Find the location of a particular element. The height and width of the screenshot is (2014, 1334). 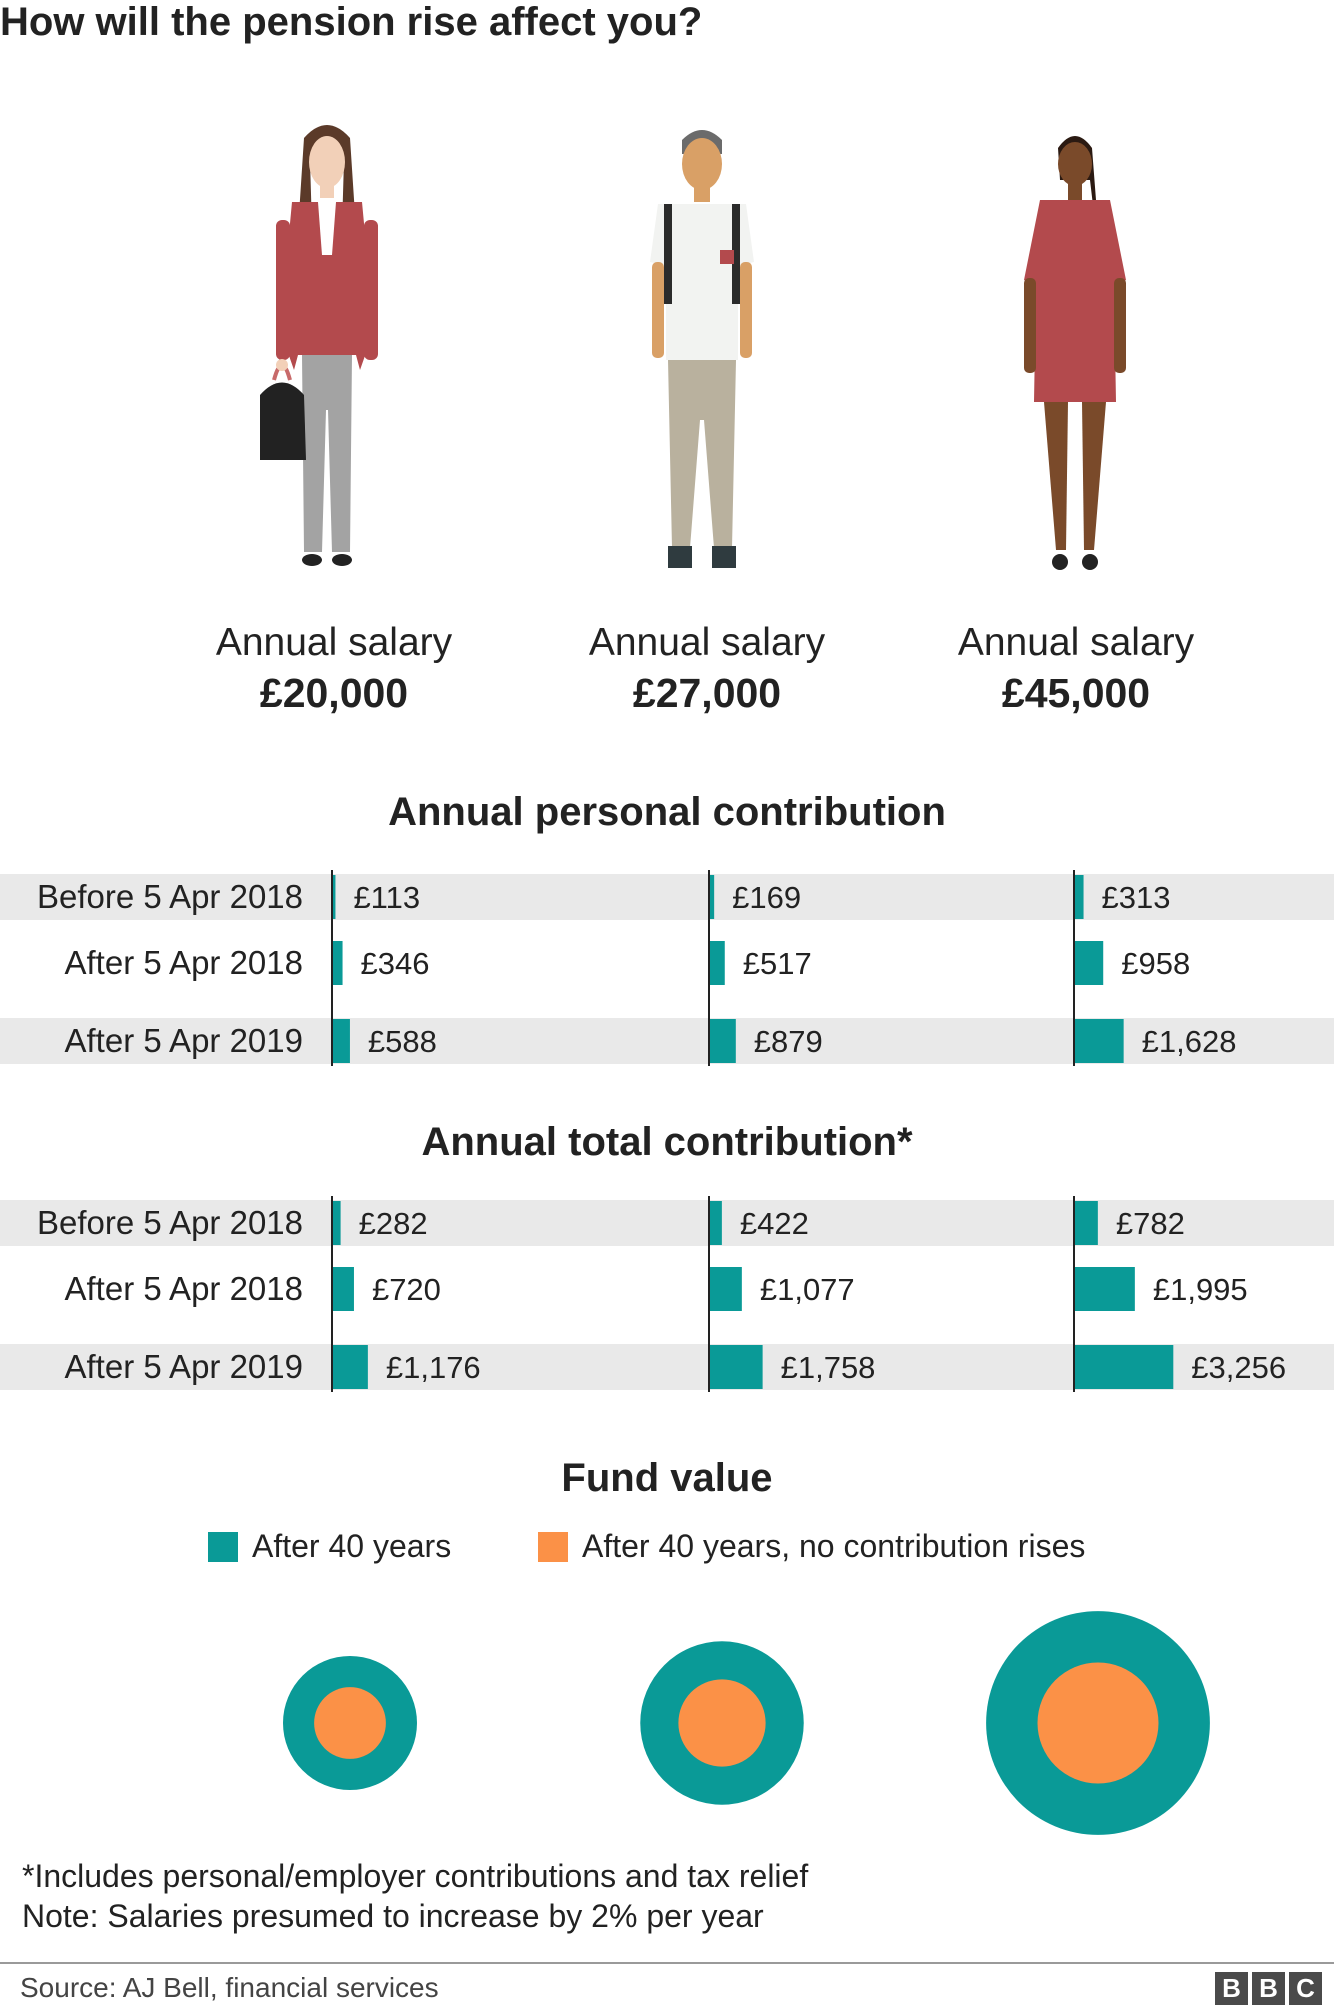

bbc-logo: B B C is located at coordinates (1268, 1988).